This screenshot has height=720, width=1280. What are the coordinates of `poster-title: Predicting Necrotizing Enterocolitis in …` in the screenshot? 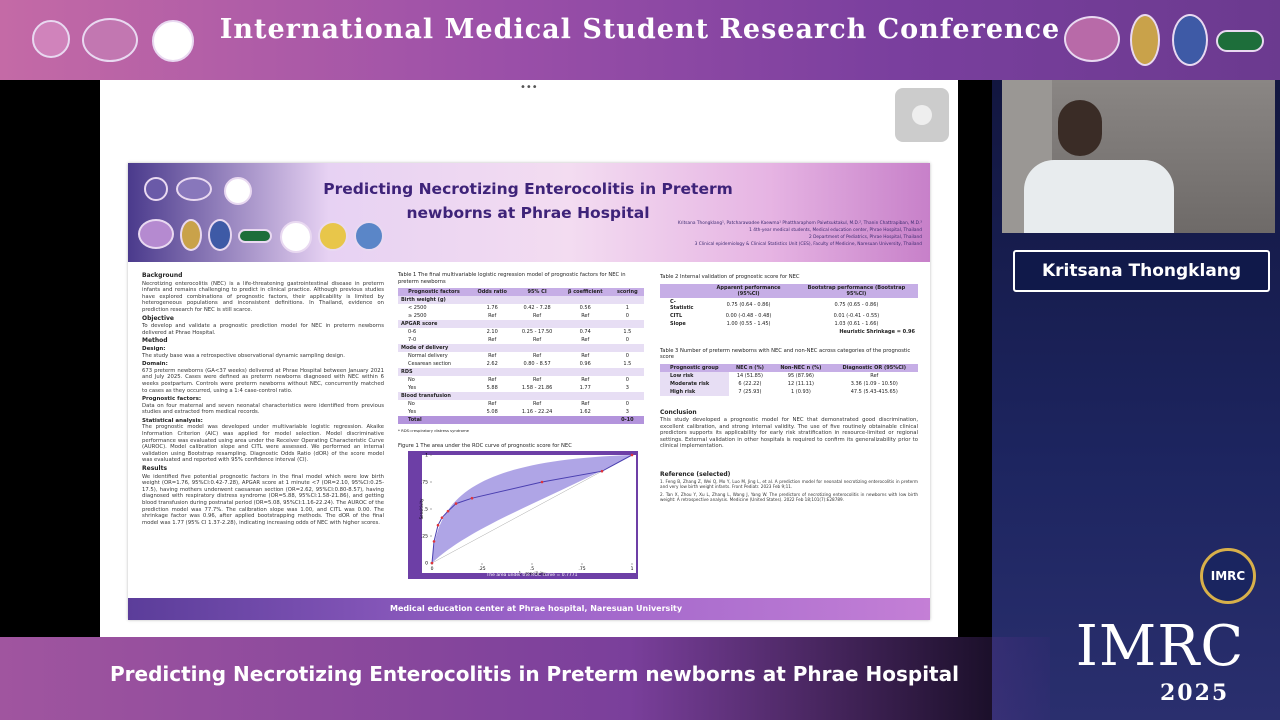 It's located at (528, 201).